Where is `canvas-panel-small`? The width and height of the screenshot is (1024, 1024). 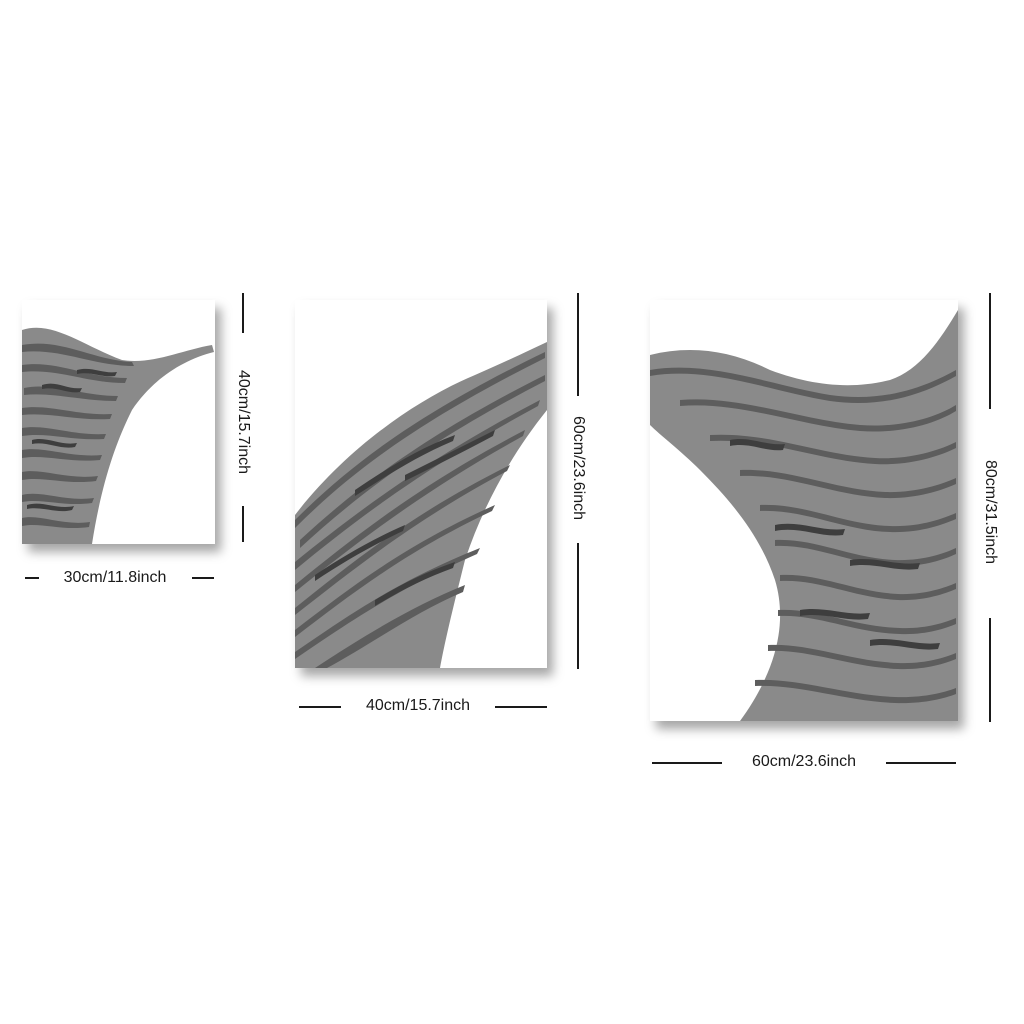 canvas-panel-small is located at coordinates (118, 422).